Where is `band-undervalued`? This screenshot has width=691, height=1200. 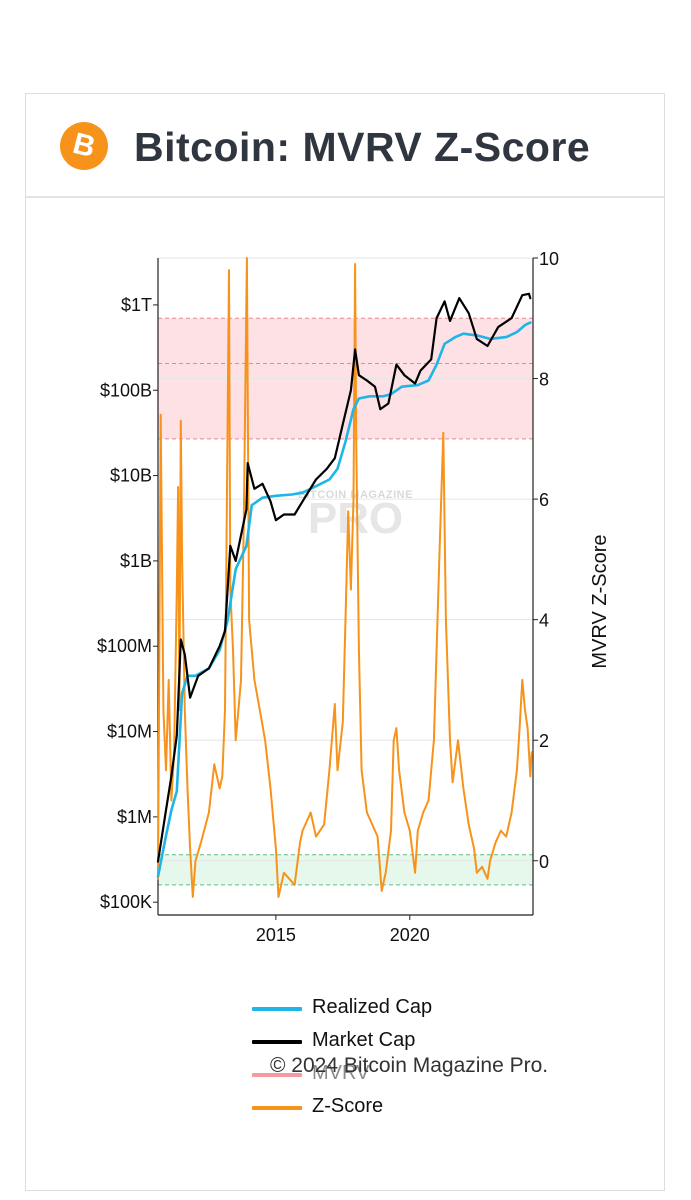 band-undervalued is located at coordinates (345, 869).